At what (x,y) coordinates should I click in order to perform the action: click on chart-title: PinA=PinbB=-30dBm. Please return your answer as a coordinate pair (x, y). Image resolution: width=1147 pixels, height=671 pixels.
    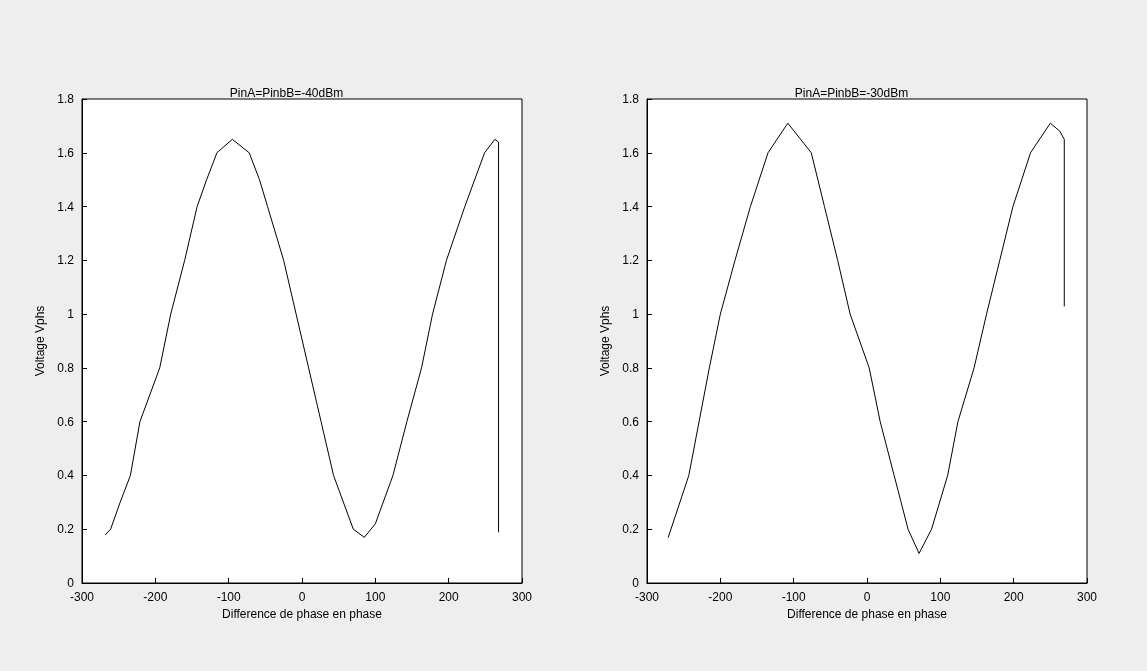
    Looking at the image, I should click on (851, 93).